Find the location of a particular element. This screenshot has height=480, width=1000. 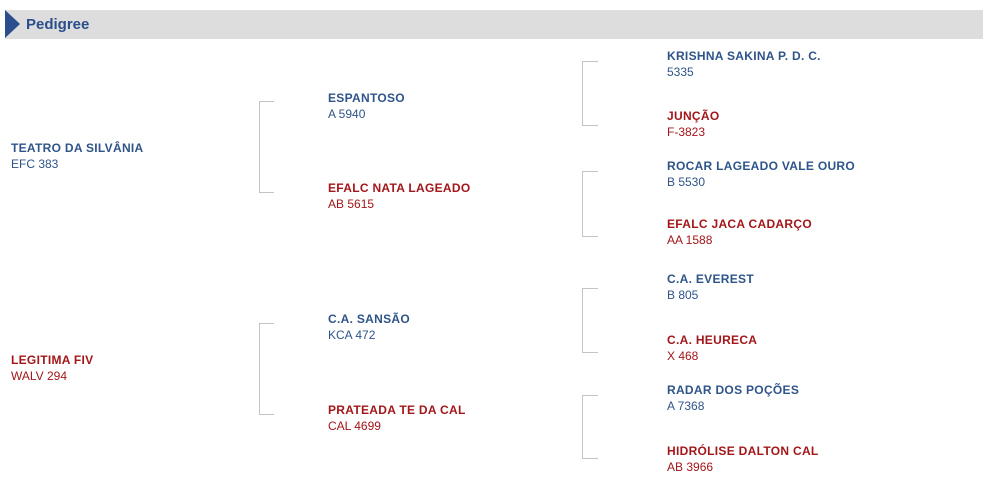

pedigree-animal: C.A. EVEREST B 805 is located at coordinates (710, 287).